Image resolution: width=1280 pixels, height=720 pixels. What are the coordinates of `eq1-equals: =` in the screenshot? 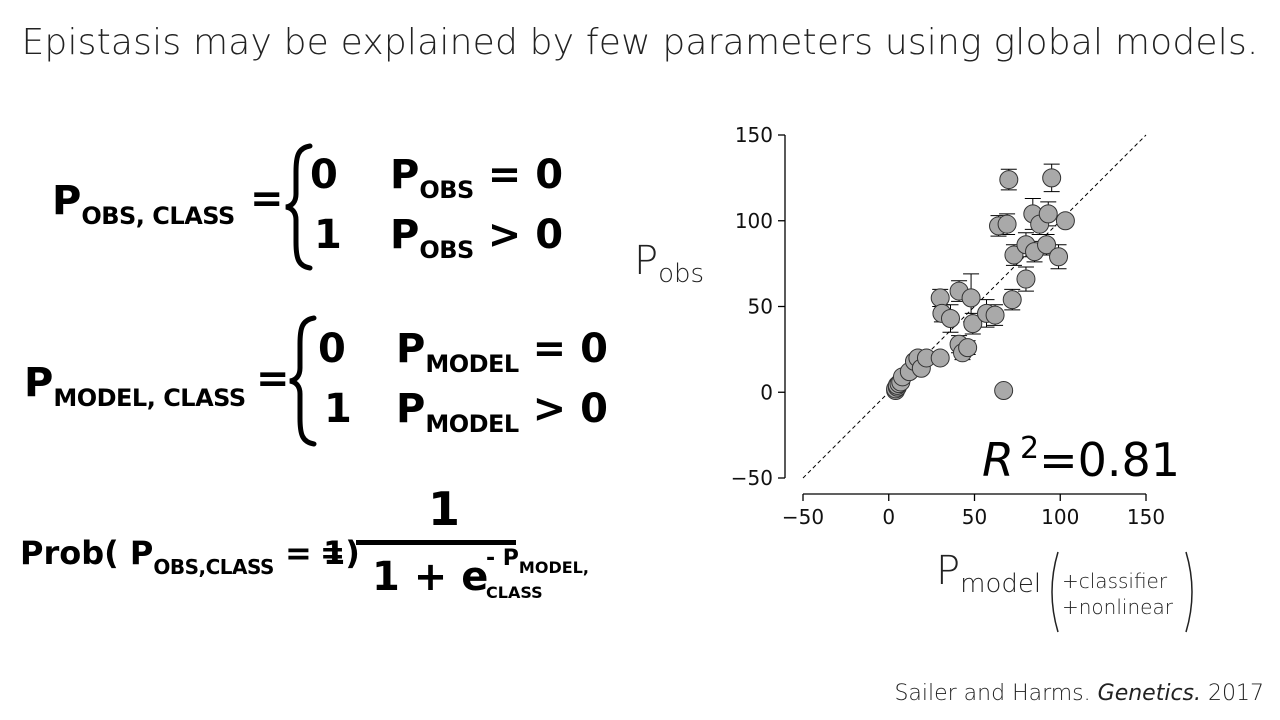 It's located at (267, 199).